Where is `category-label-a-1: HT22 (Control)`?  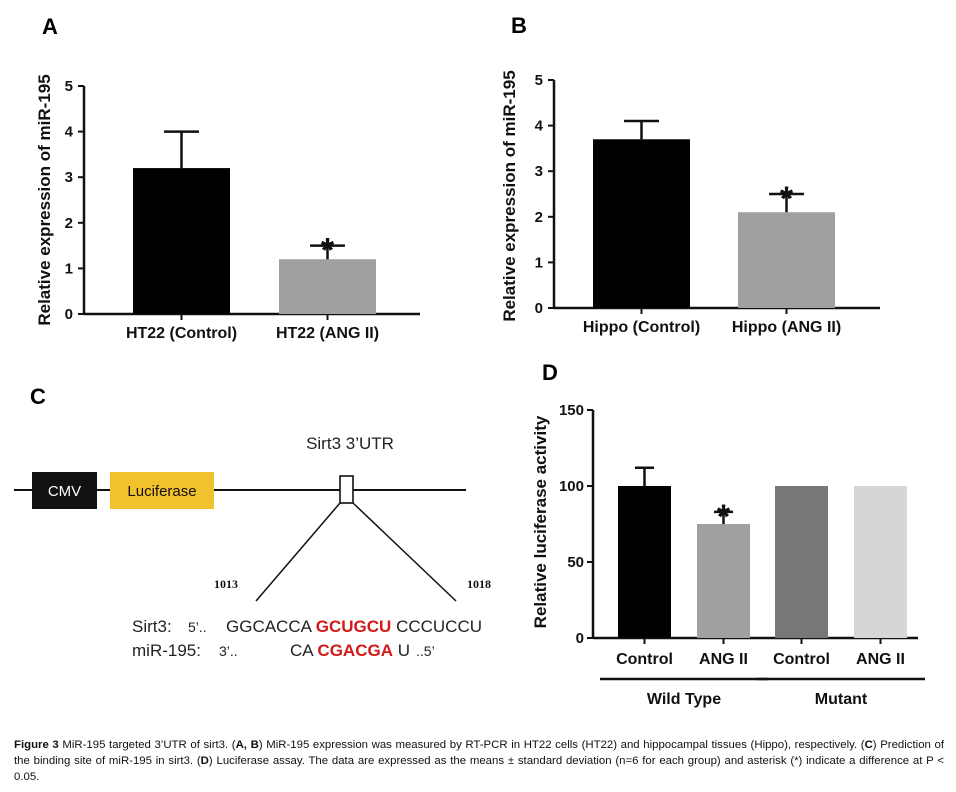 category-label-a-1: HT22 (Control) is located at coordinates (181, 333).